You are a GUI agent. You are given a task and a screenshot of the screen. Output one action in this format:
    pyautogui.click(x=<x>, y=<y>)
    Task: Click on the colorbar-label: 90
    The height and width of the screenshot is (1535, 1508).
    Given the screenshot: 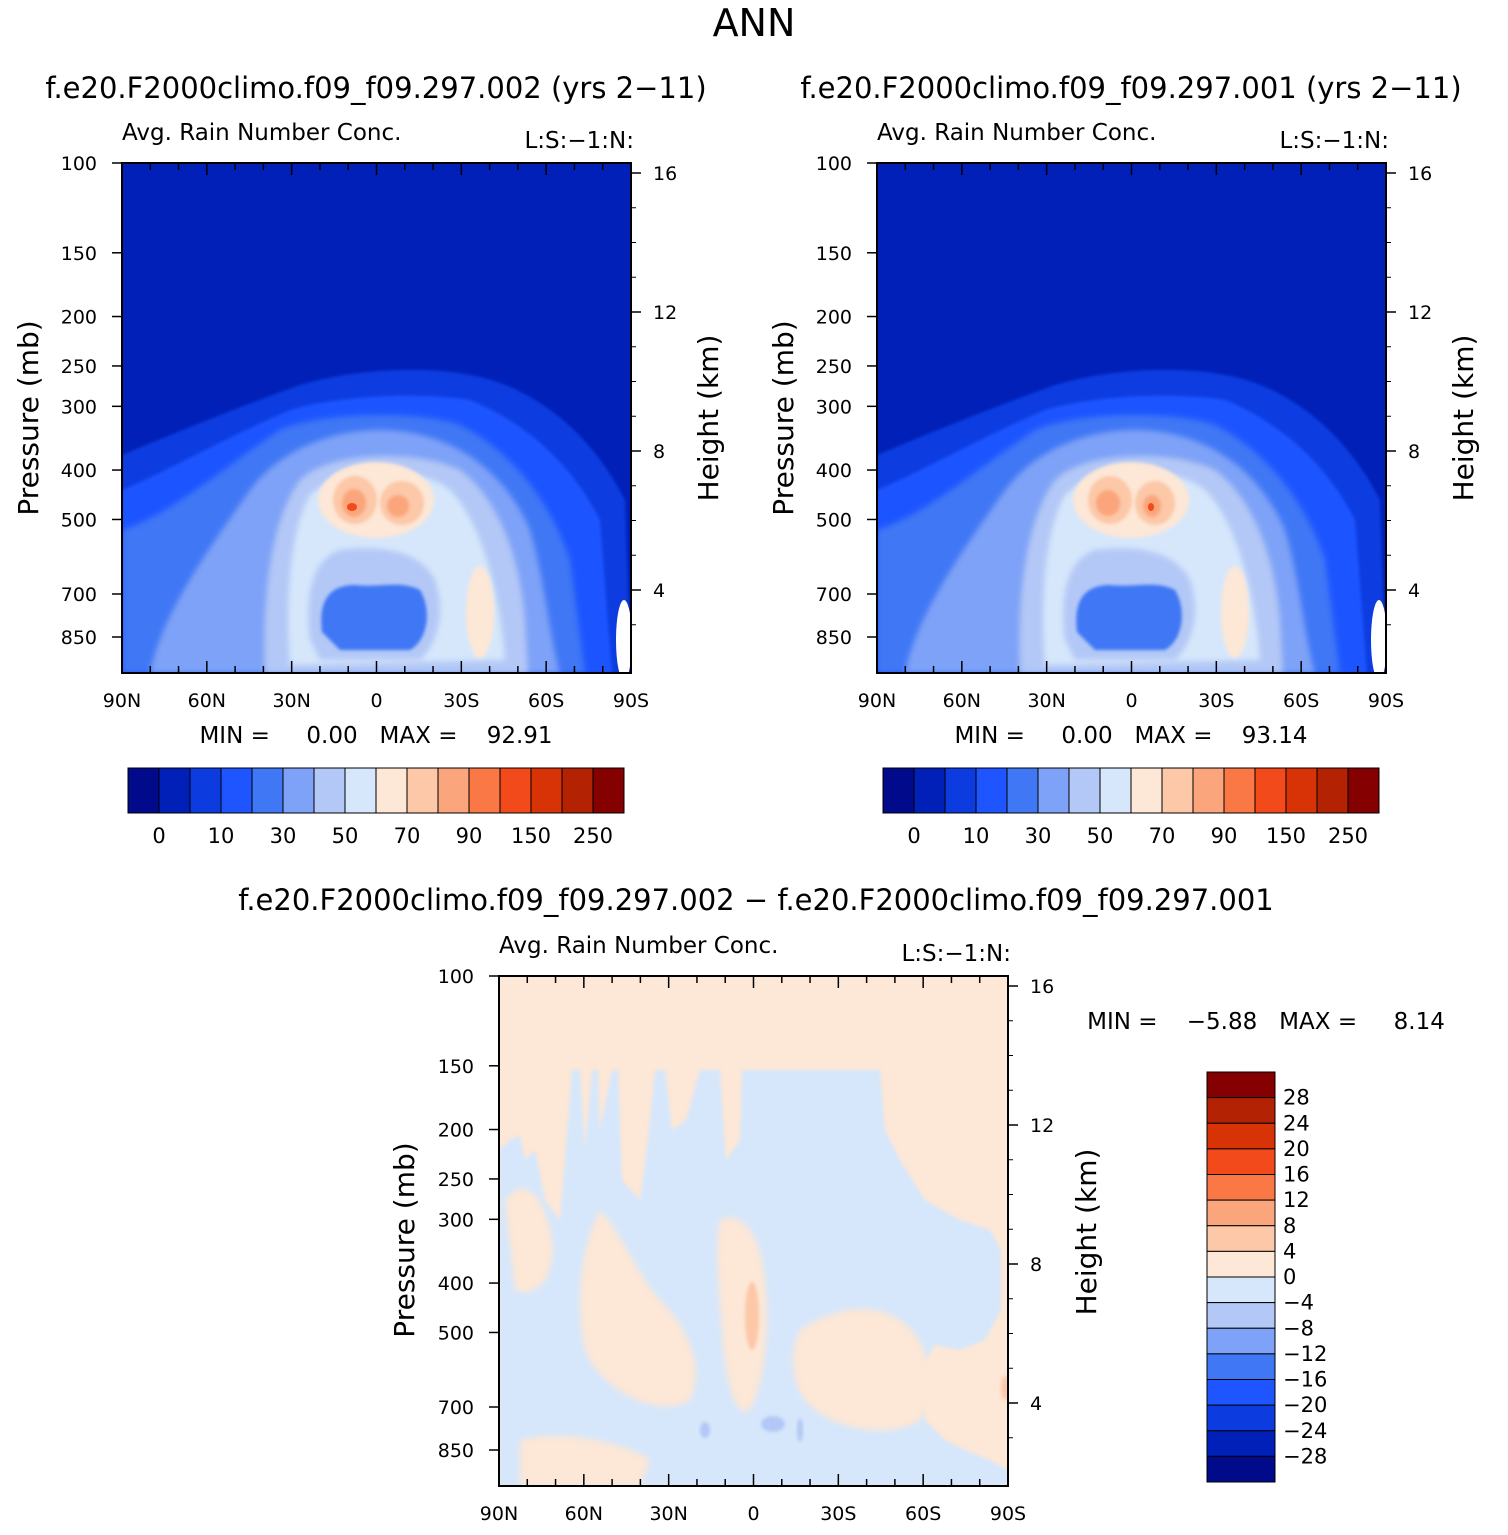 What is the action you would take?
    pyautogui.click(x=469, y=836)
    